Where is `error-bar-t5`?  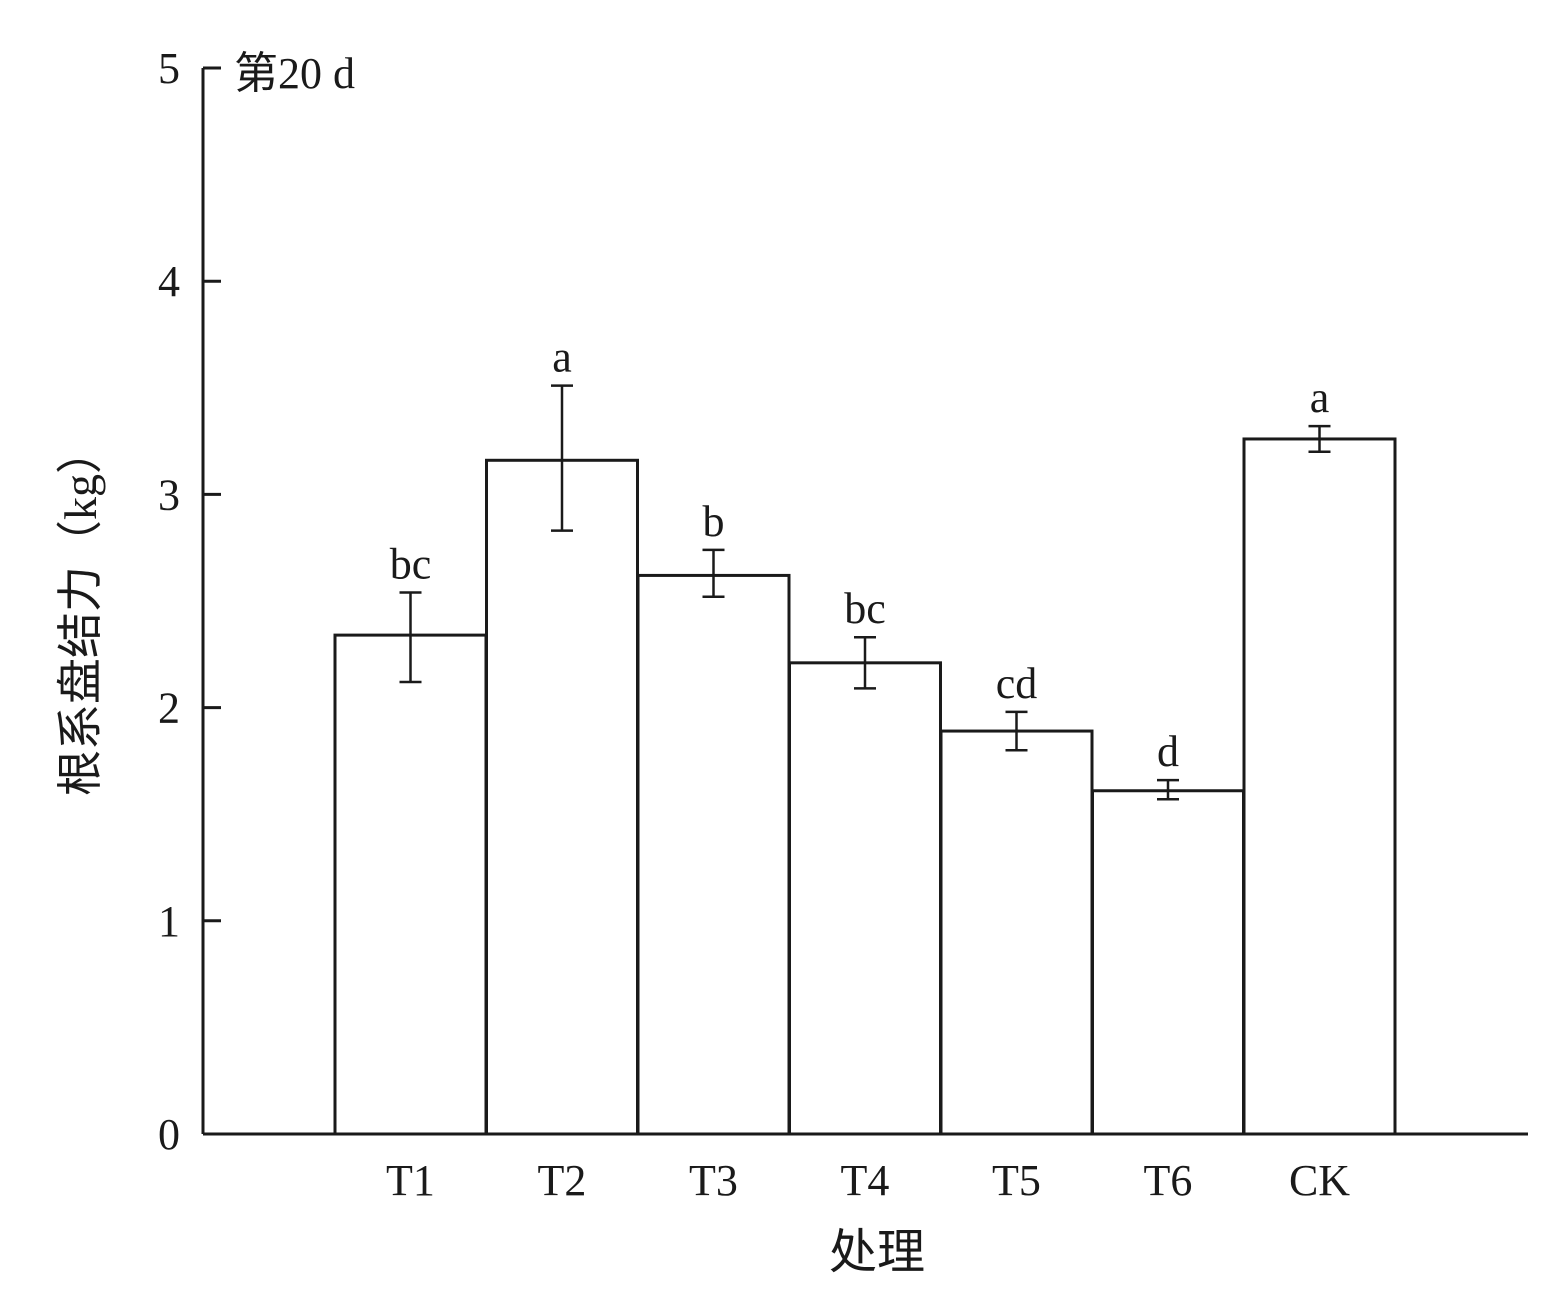
error-bar-t5 is located at coordinates (1016, 731).